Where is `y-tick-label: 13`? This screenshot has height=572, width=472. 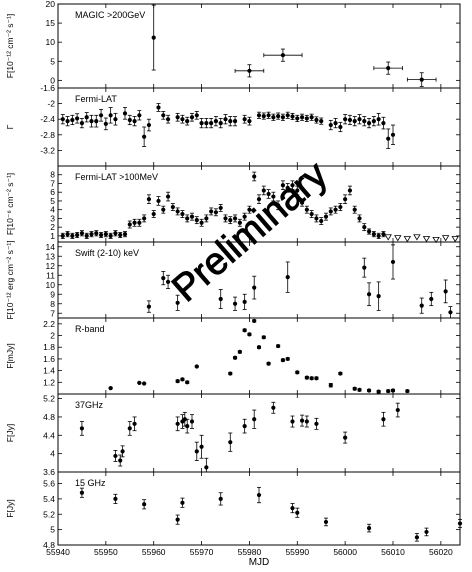 y-tick-label: 13 is located at coordinates (51, 256).